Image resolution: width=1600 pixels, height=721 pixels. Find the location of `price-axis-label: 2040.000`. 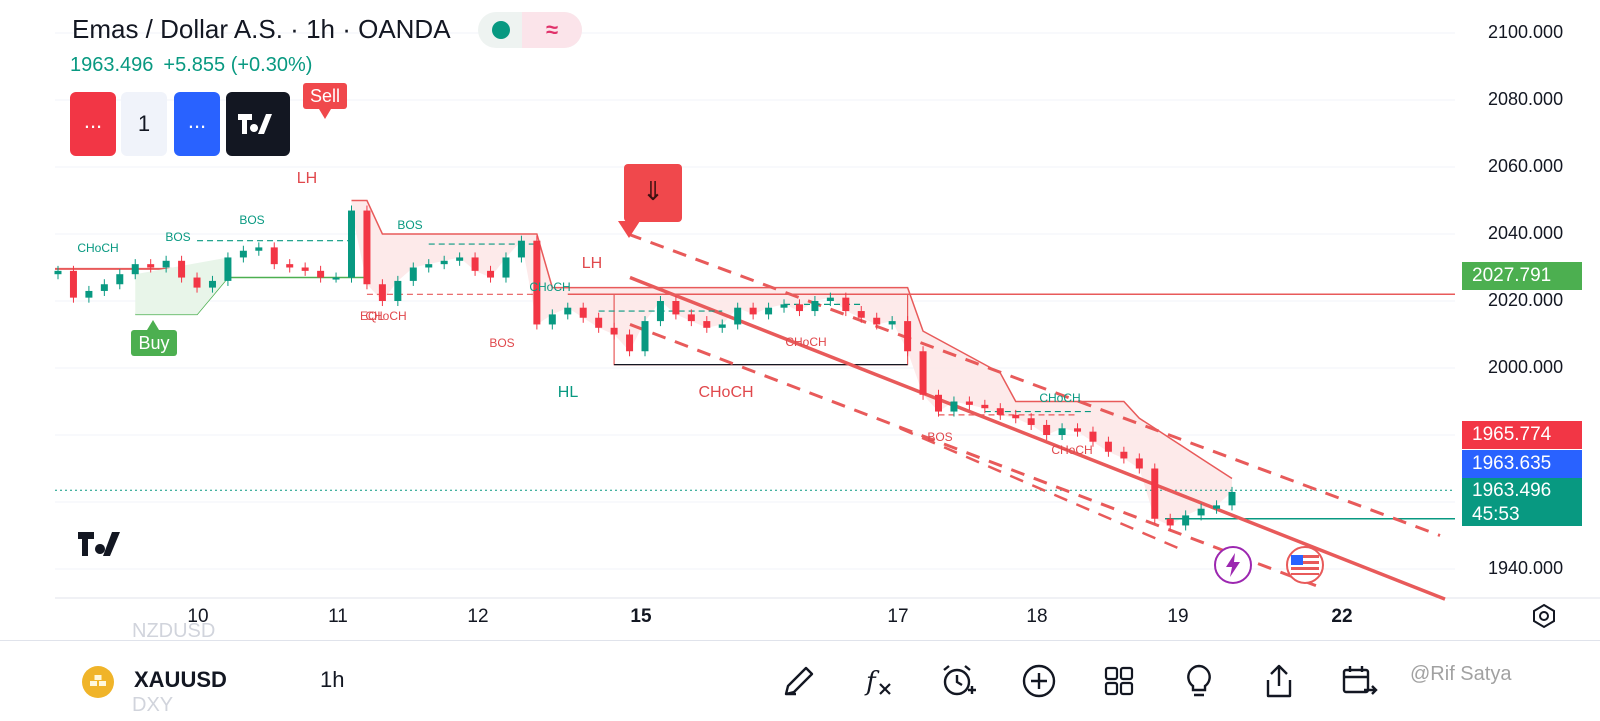

price-axis-label: 2040.000 is located at coordinates (1526, 233).